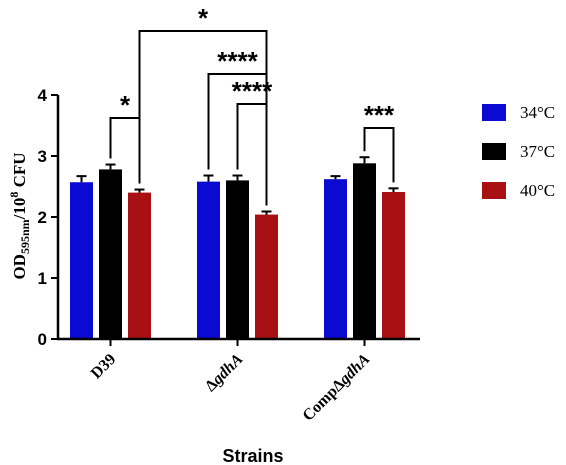 This screenshot has width=566, height=465. Describe the element at coordinates (537, 151) in the screenshot. I see `legend-label-2: 37°C` at that location.